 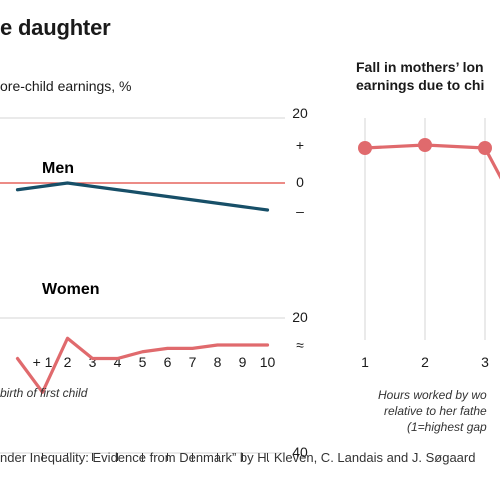 I want to click on right-note-line-3: (1=highest gap, so click(x=446, y=427).